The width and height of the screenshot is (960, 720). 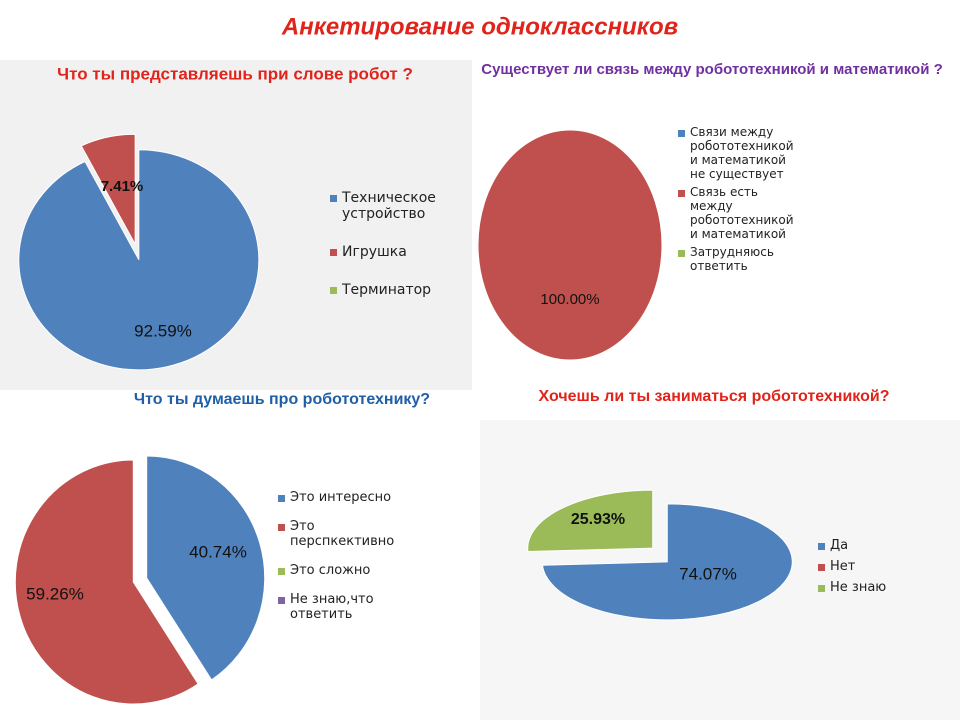 I want to click on legend-item: Это перспкективно, so click(x=343, y=534).